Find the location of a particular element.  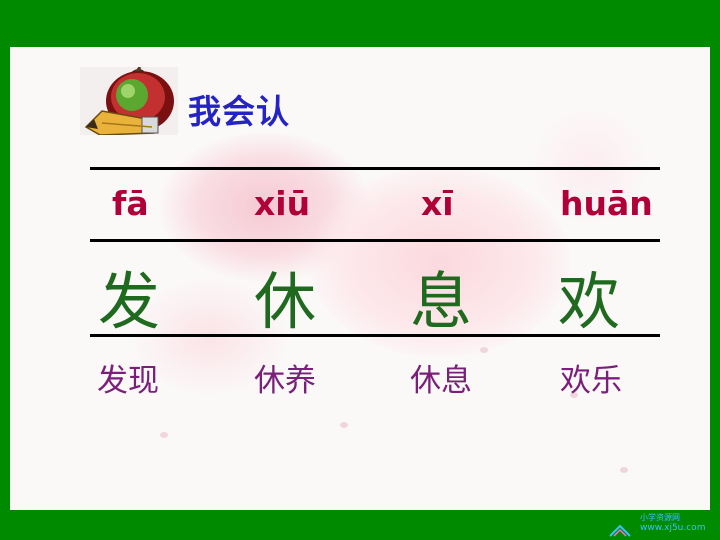

character-label: 息 is located at coordinates (441, 301).